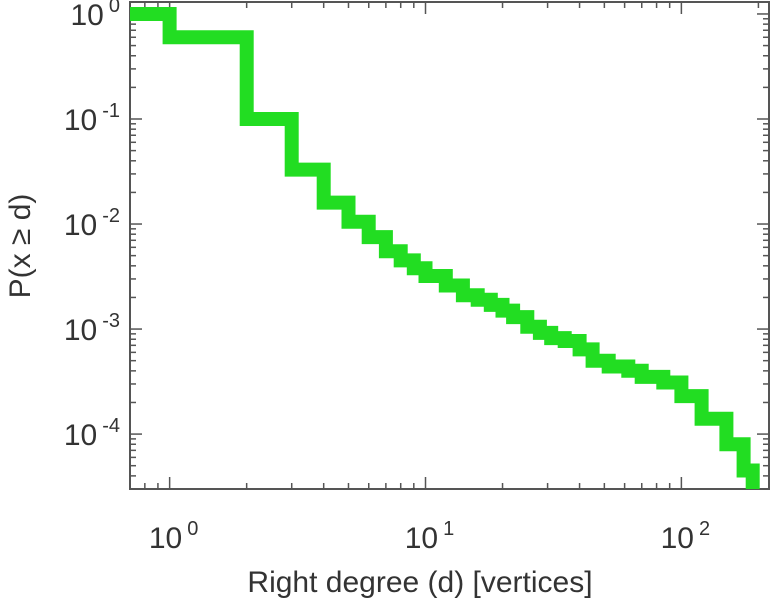 The height and width of the screenshot is (600, 773). Describe the element at coordinates (686, 536) in the screenshot. I see `x-tick-label: 10 2` at that location.